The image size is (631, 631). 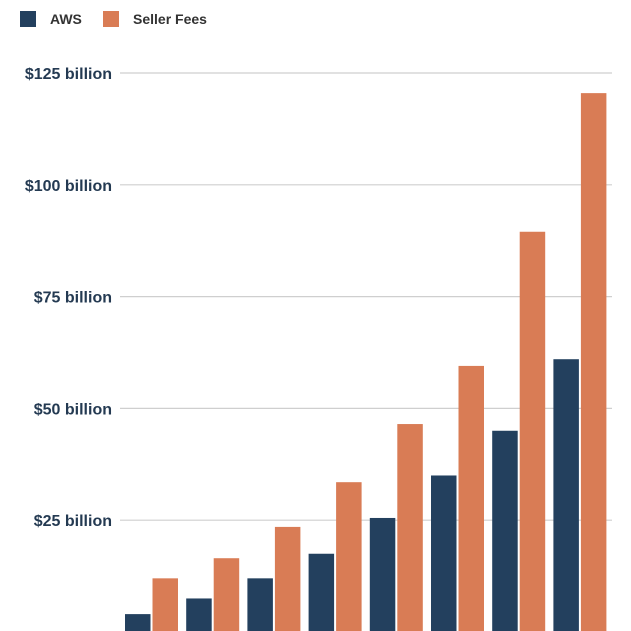 What do you see at coordinates (28, 19) in the screenshot?
I see `legend-swatch-aws` at bounding box center [28, 19].